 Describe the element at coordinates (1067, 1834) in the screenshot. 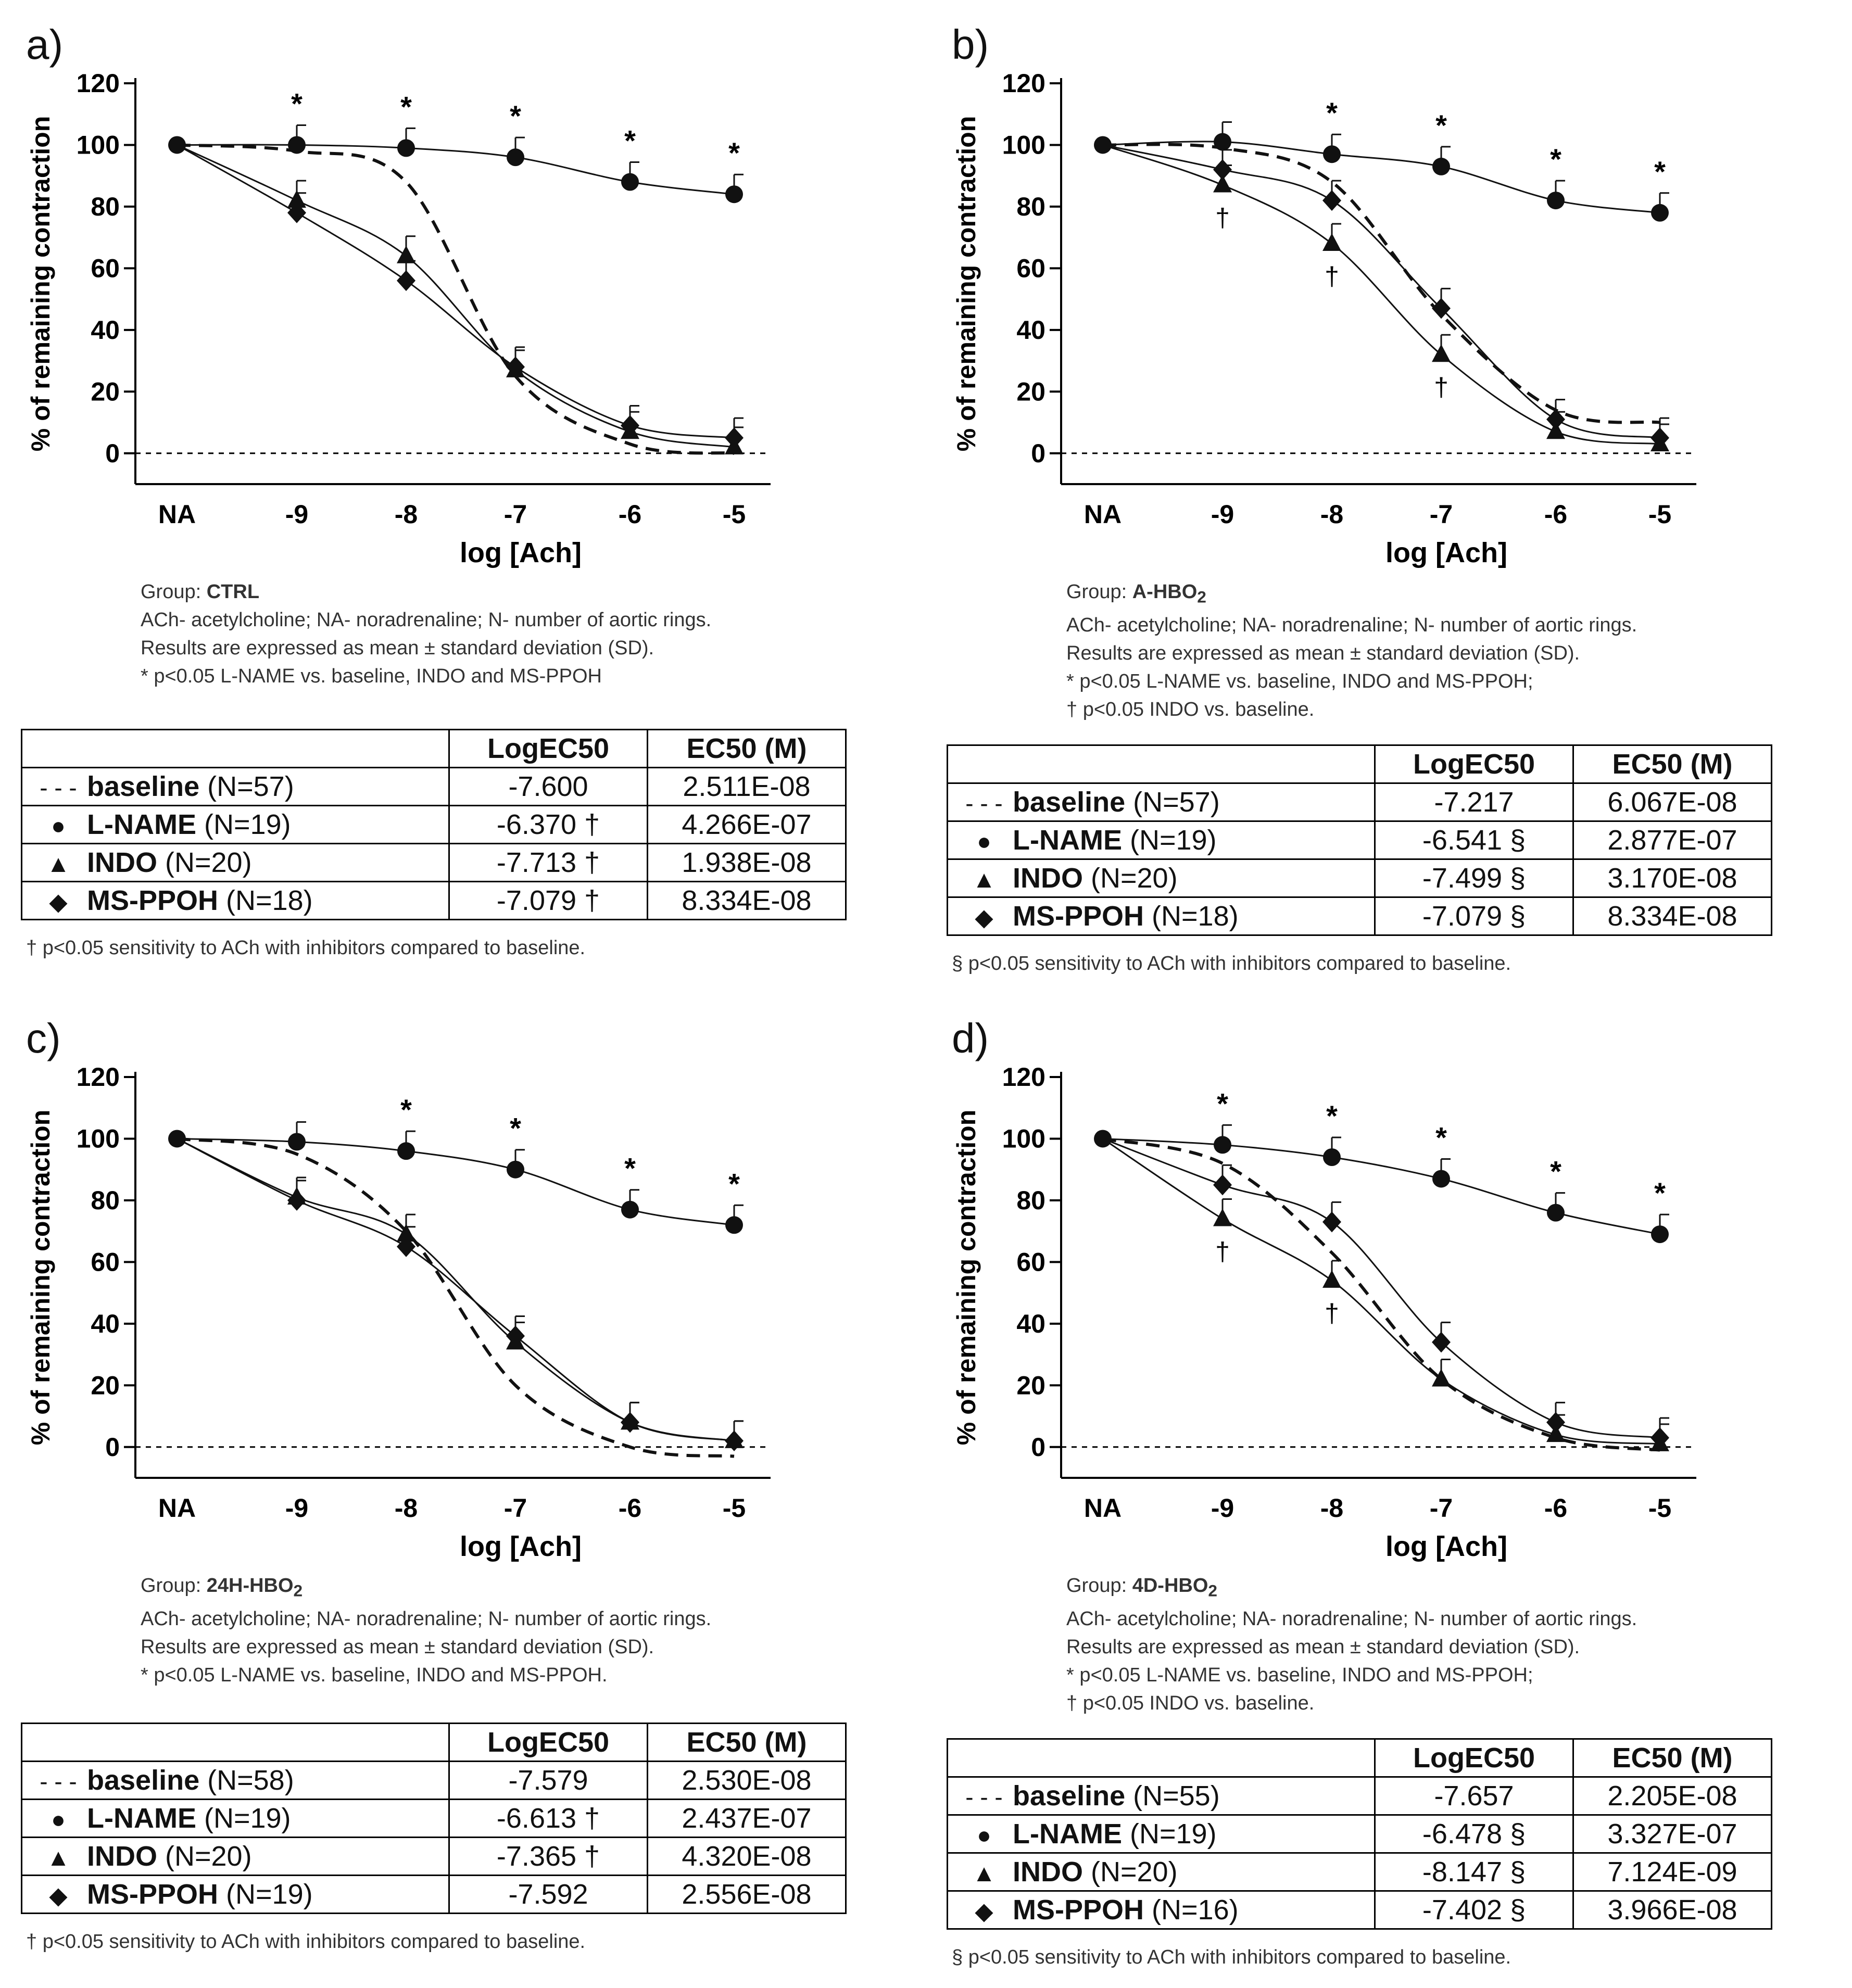

I see `treatment-name: L-NAME` at that location.